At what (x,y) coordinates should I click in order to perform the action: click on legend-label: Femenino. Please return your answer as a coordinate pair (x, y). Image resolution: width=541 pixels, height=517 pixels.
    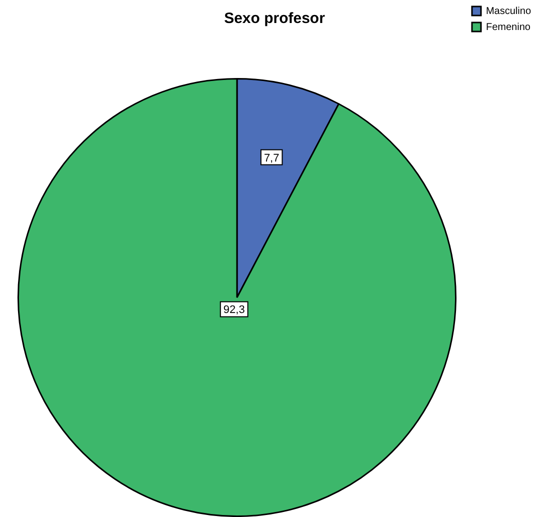
    Looking at the image, I should click on (508, 27).